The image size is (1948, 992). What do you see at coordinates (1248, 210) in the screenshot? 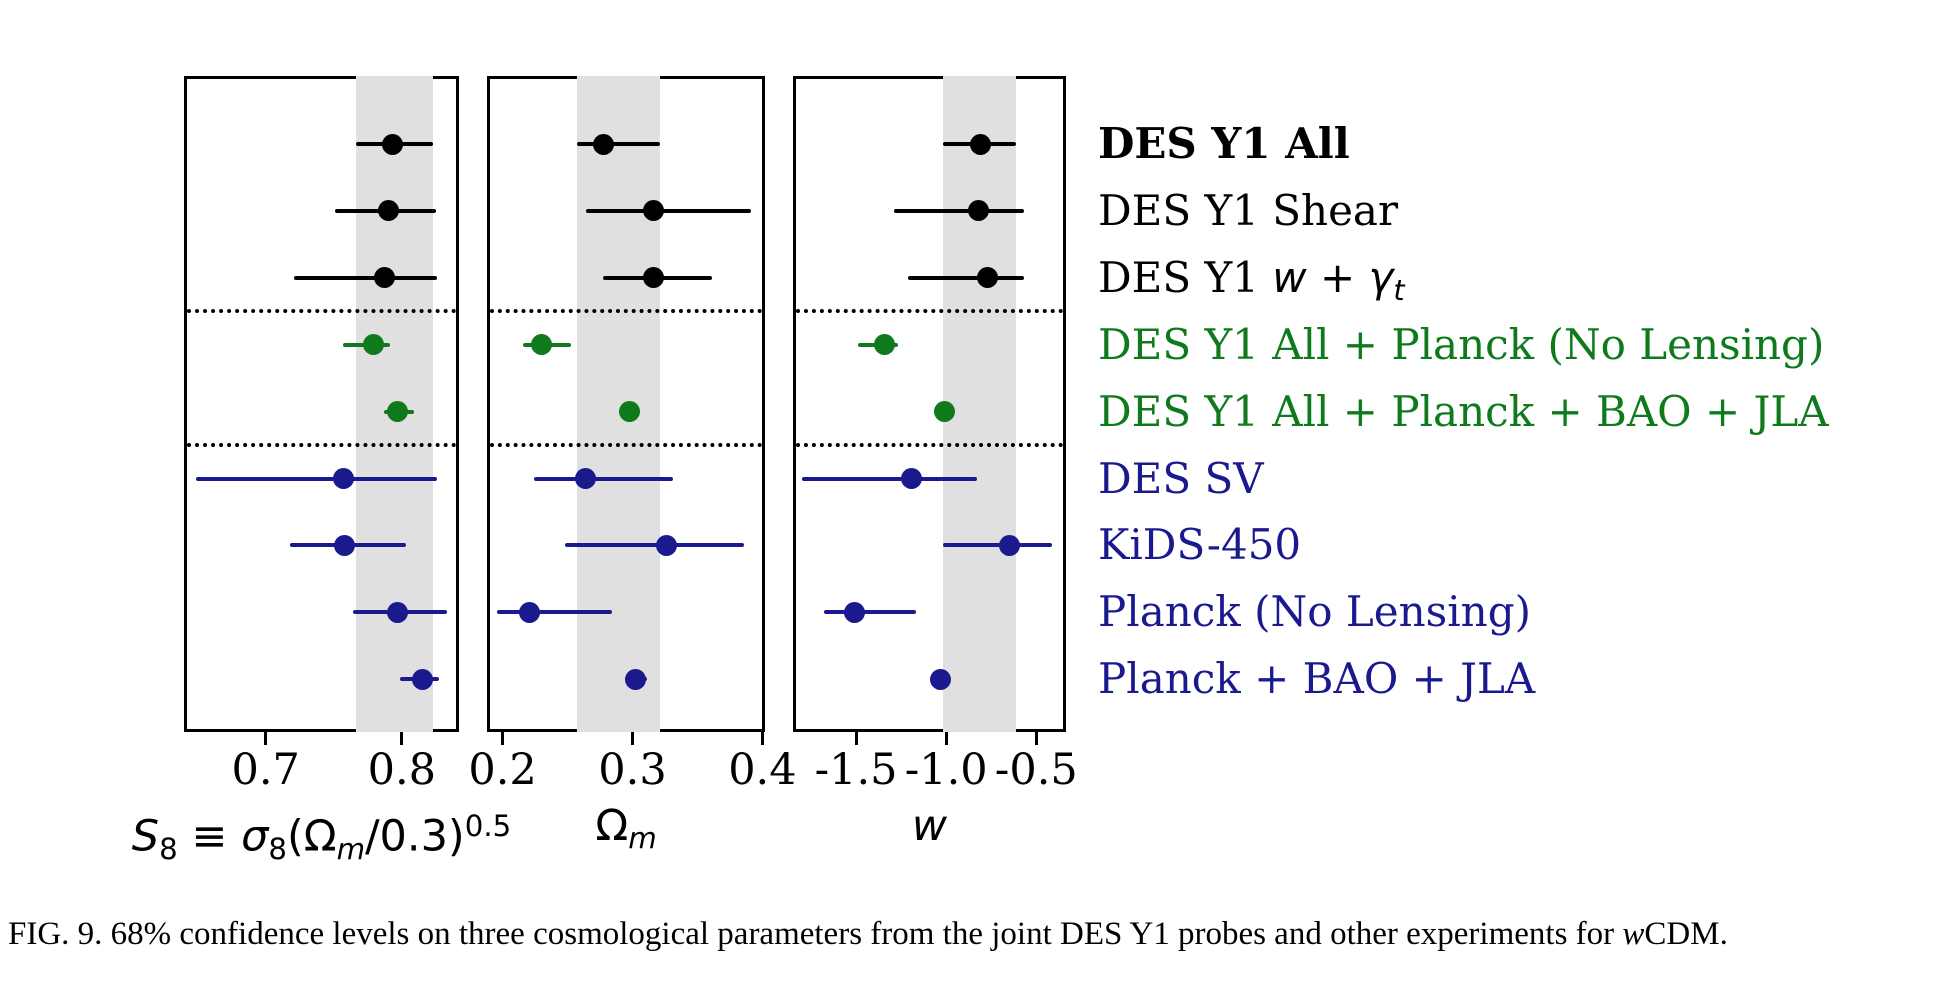
I see `text-segment: DES Y1 Shear` at bounding box center [1248, 210].